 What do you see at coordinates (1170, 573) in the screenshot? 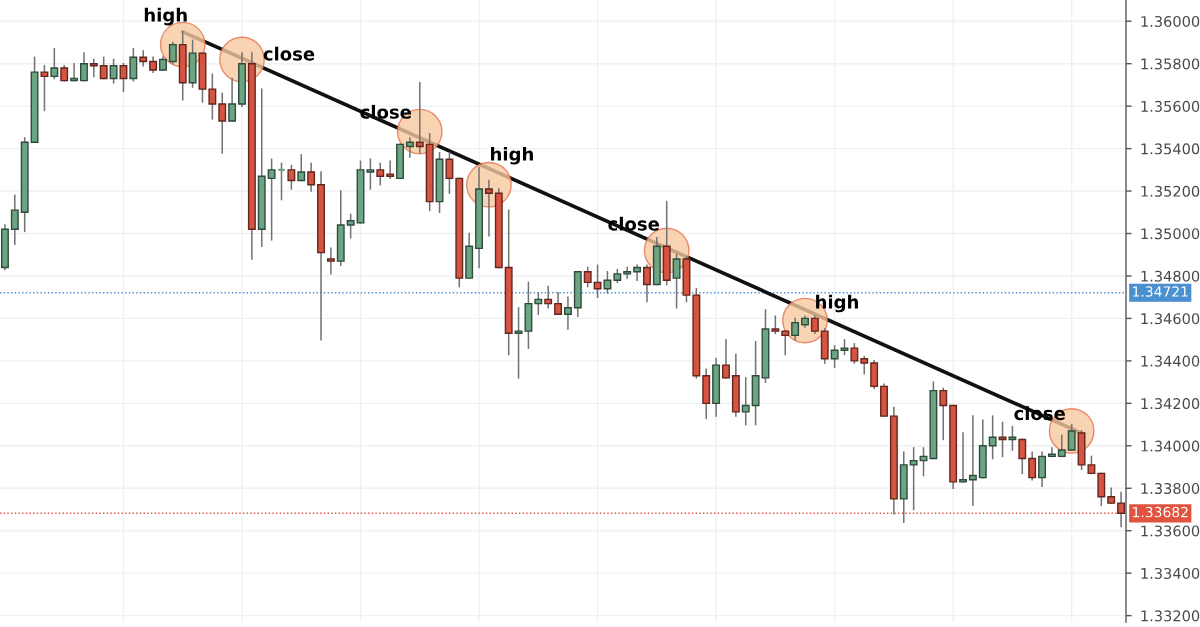
I see `y-tick-label: 1.33400` at bounding box center [1170, 573].